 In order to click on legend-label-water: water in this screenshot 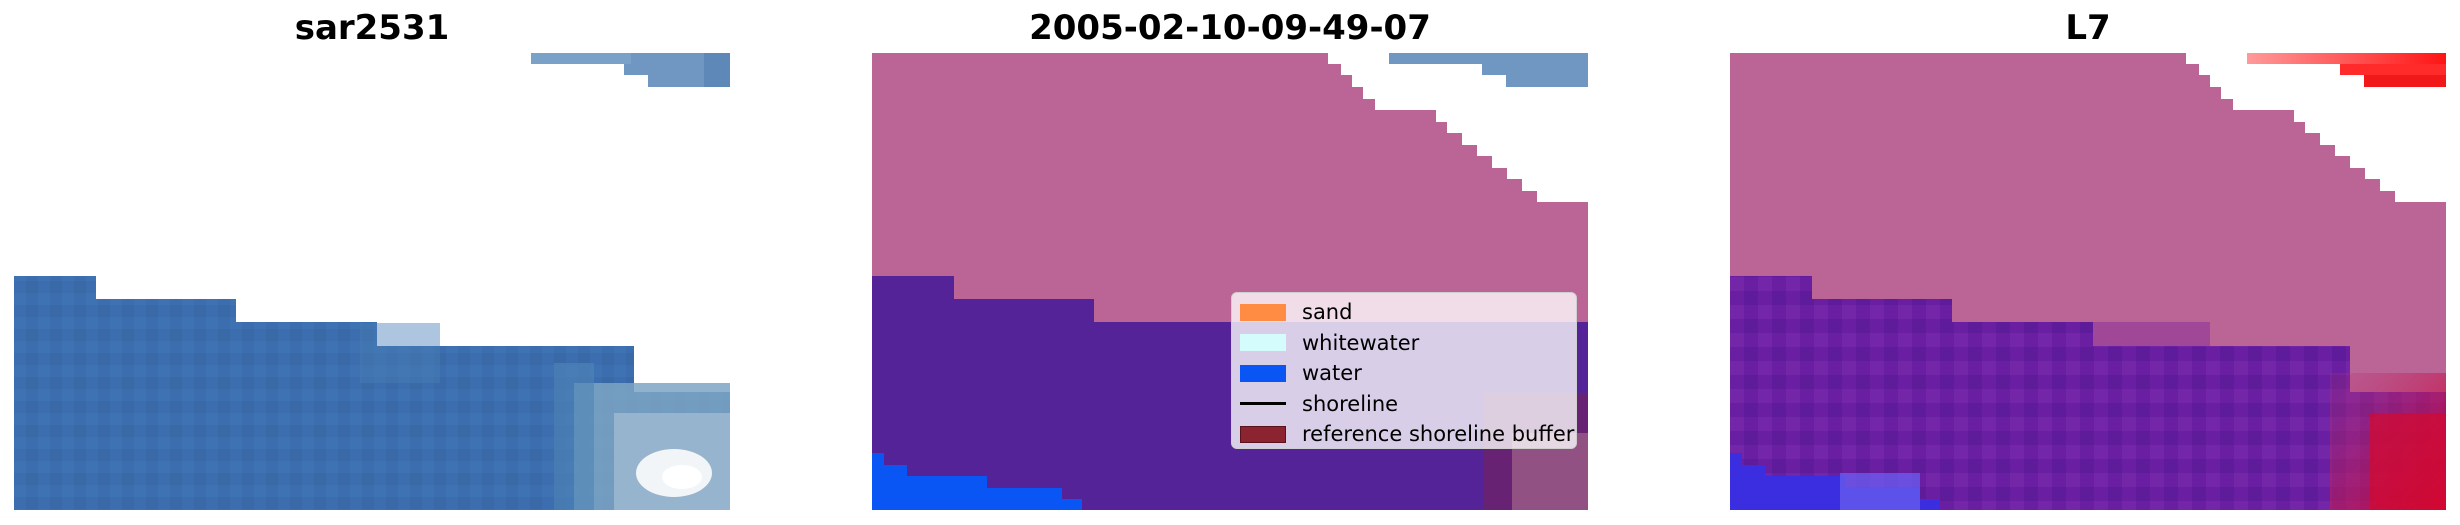, I will do `click(1332, 373)`.